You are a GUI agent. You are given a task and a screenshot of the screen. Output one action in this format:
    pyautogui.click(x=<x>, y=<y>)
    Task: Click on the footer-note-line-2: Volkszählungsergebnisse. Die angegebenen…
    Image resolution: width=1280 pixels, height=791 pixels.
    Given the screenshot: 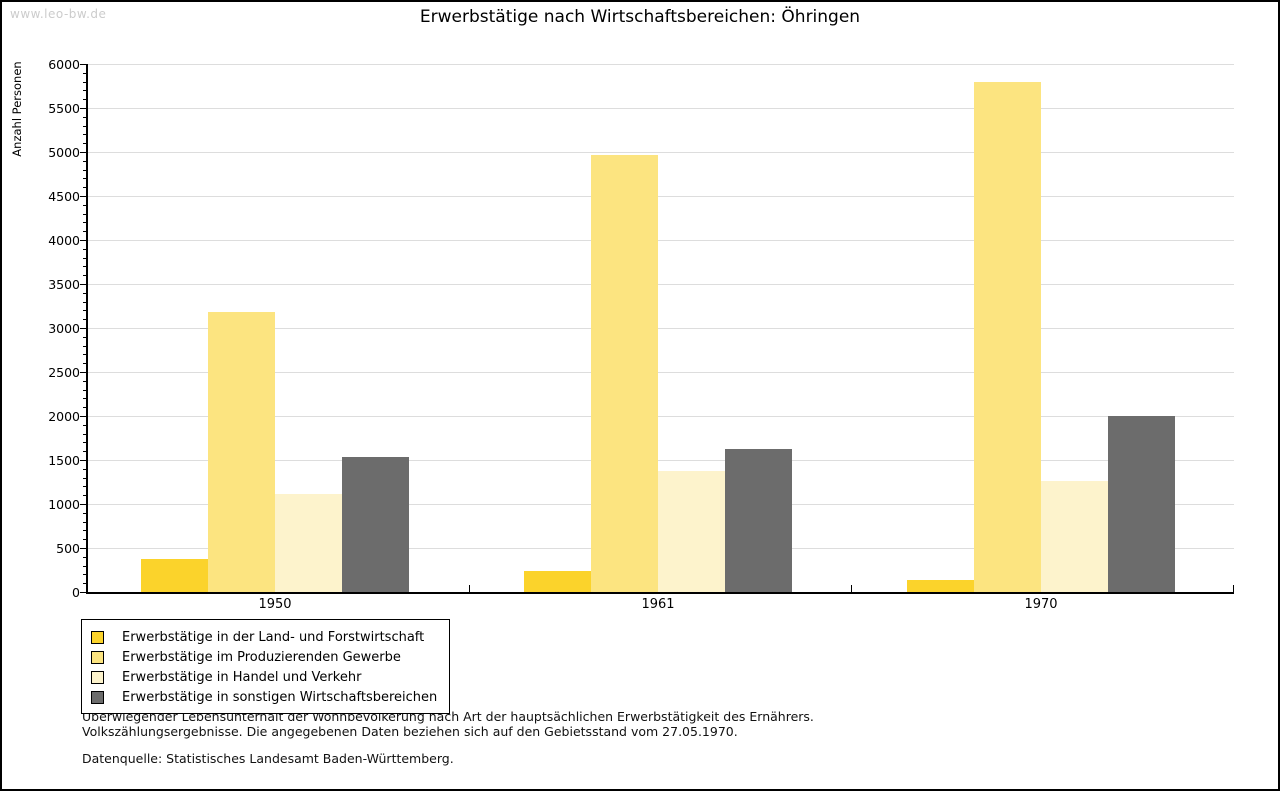 What is the action you would take?
    pyautogui.click(x=410, y=731)
    